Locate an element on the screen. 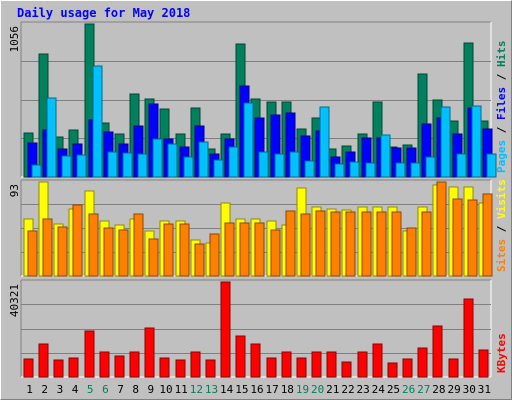 The width and height of the screenshot is (512, 400). x-tick-day-20: 20 is located at coordinates (317, 389).